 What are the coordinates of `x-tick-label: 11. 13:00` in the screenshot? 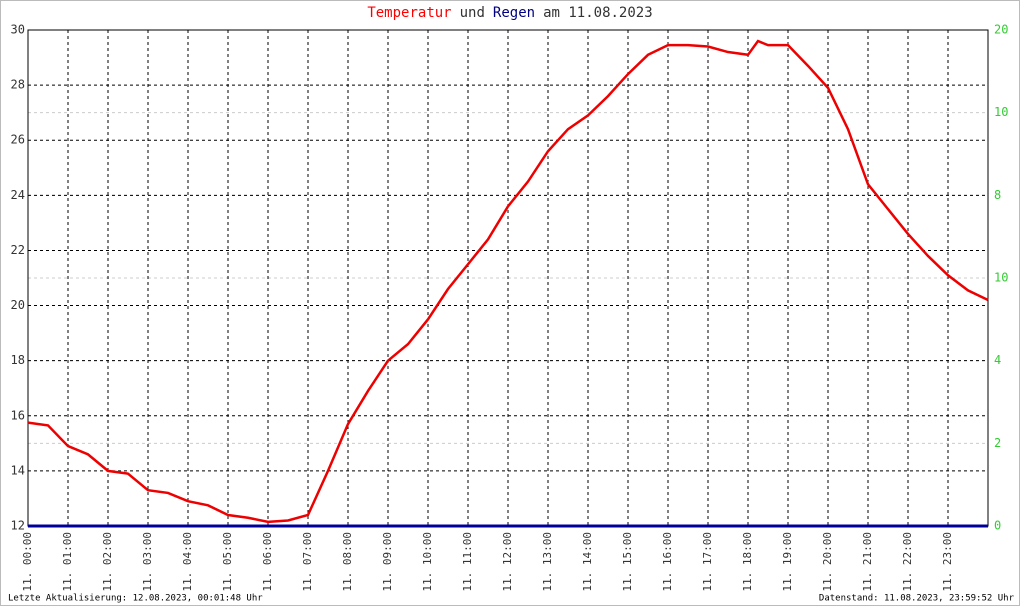 It's located at (547, 562).